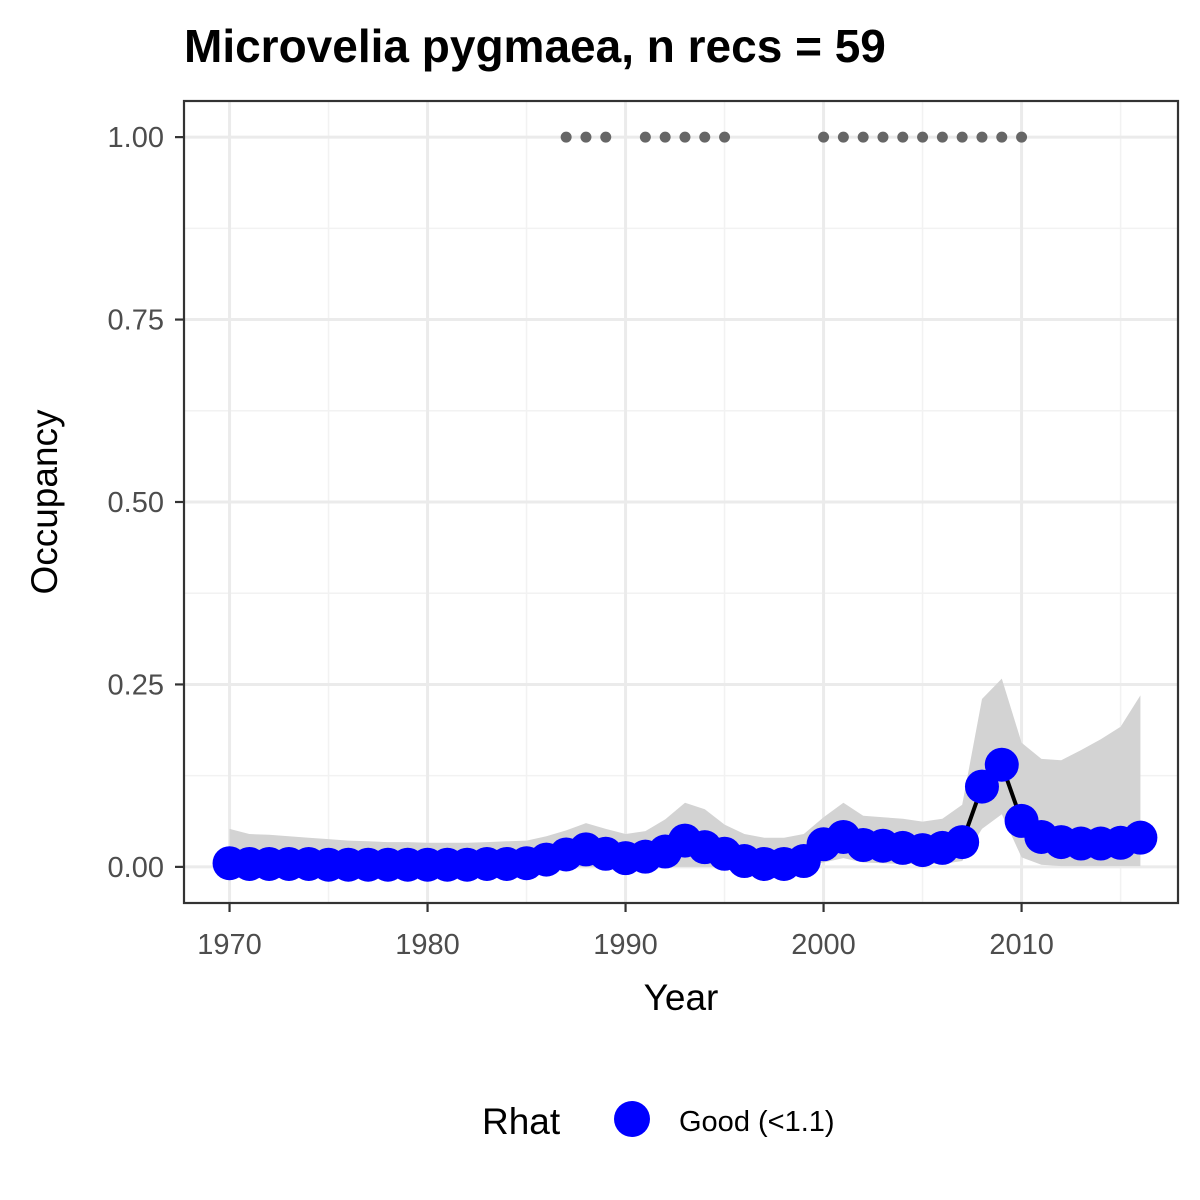  I want to click on y-tick-label: 0.25, so click(136, 685).